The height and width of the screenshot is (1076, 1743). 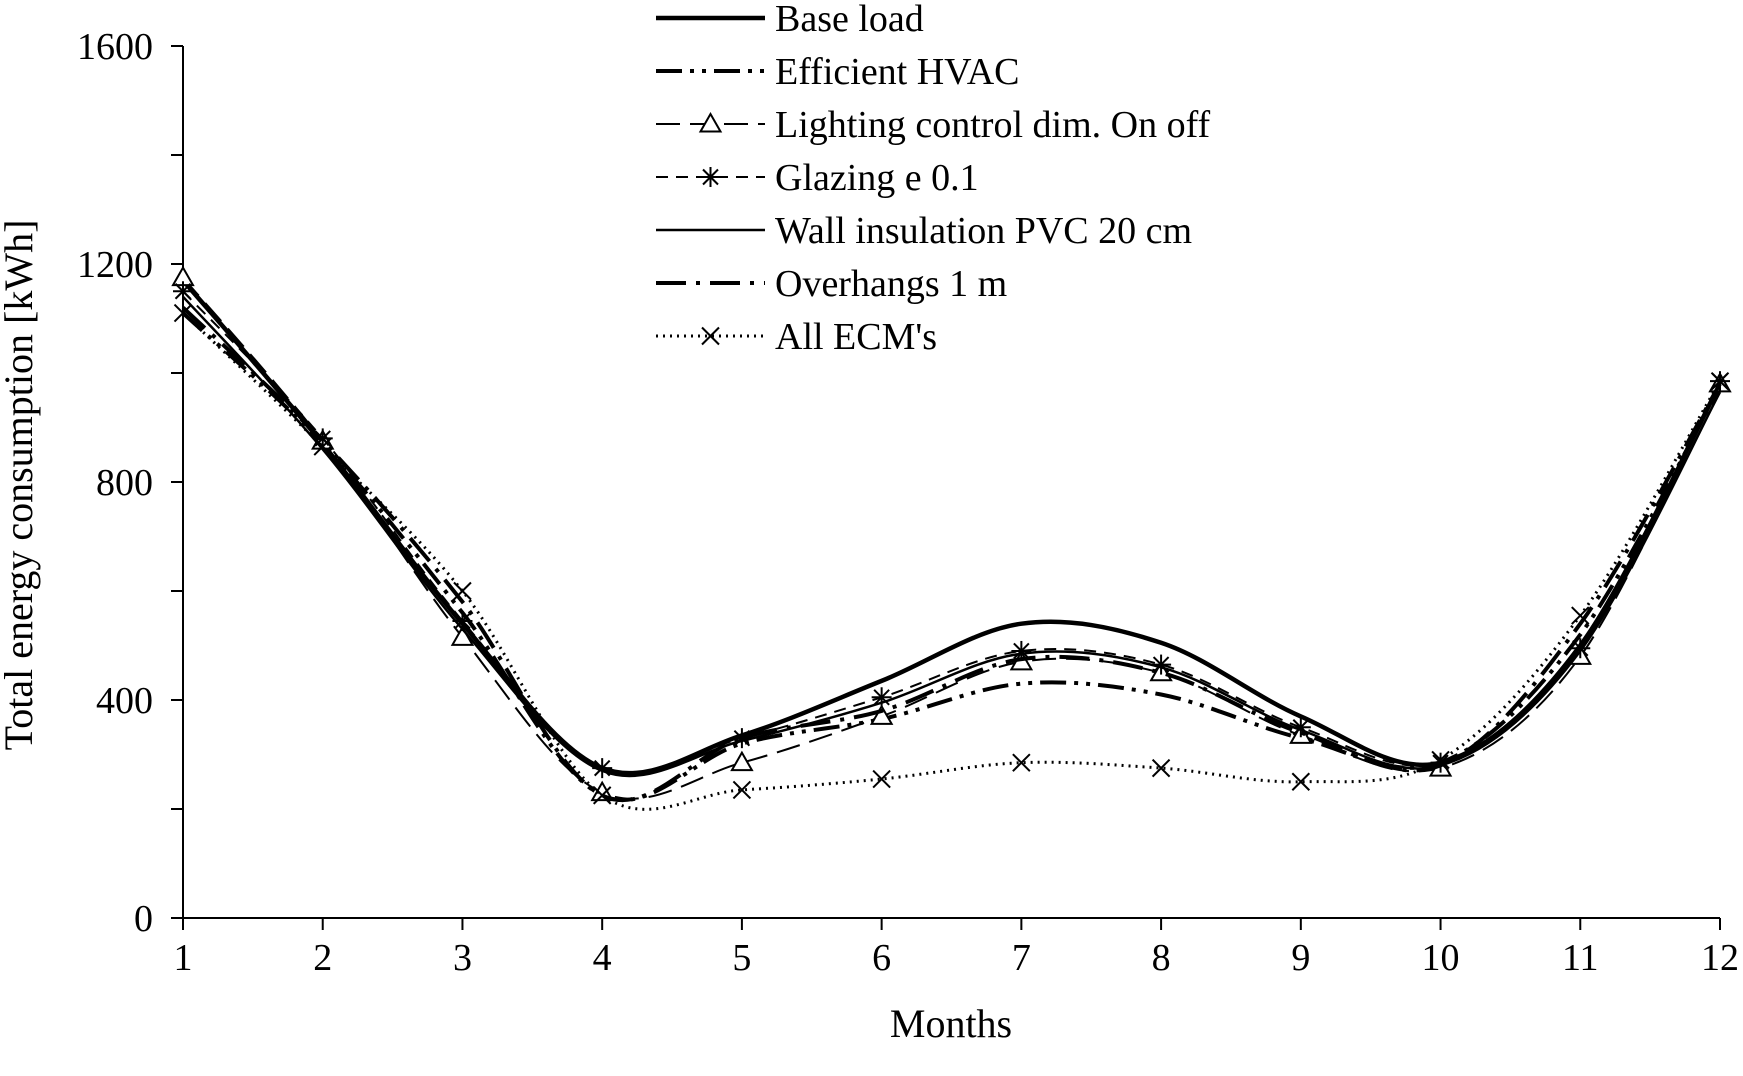 I want to click on legend-item: Wall insulation PVC 20 cm, so click(x=924, y=231).